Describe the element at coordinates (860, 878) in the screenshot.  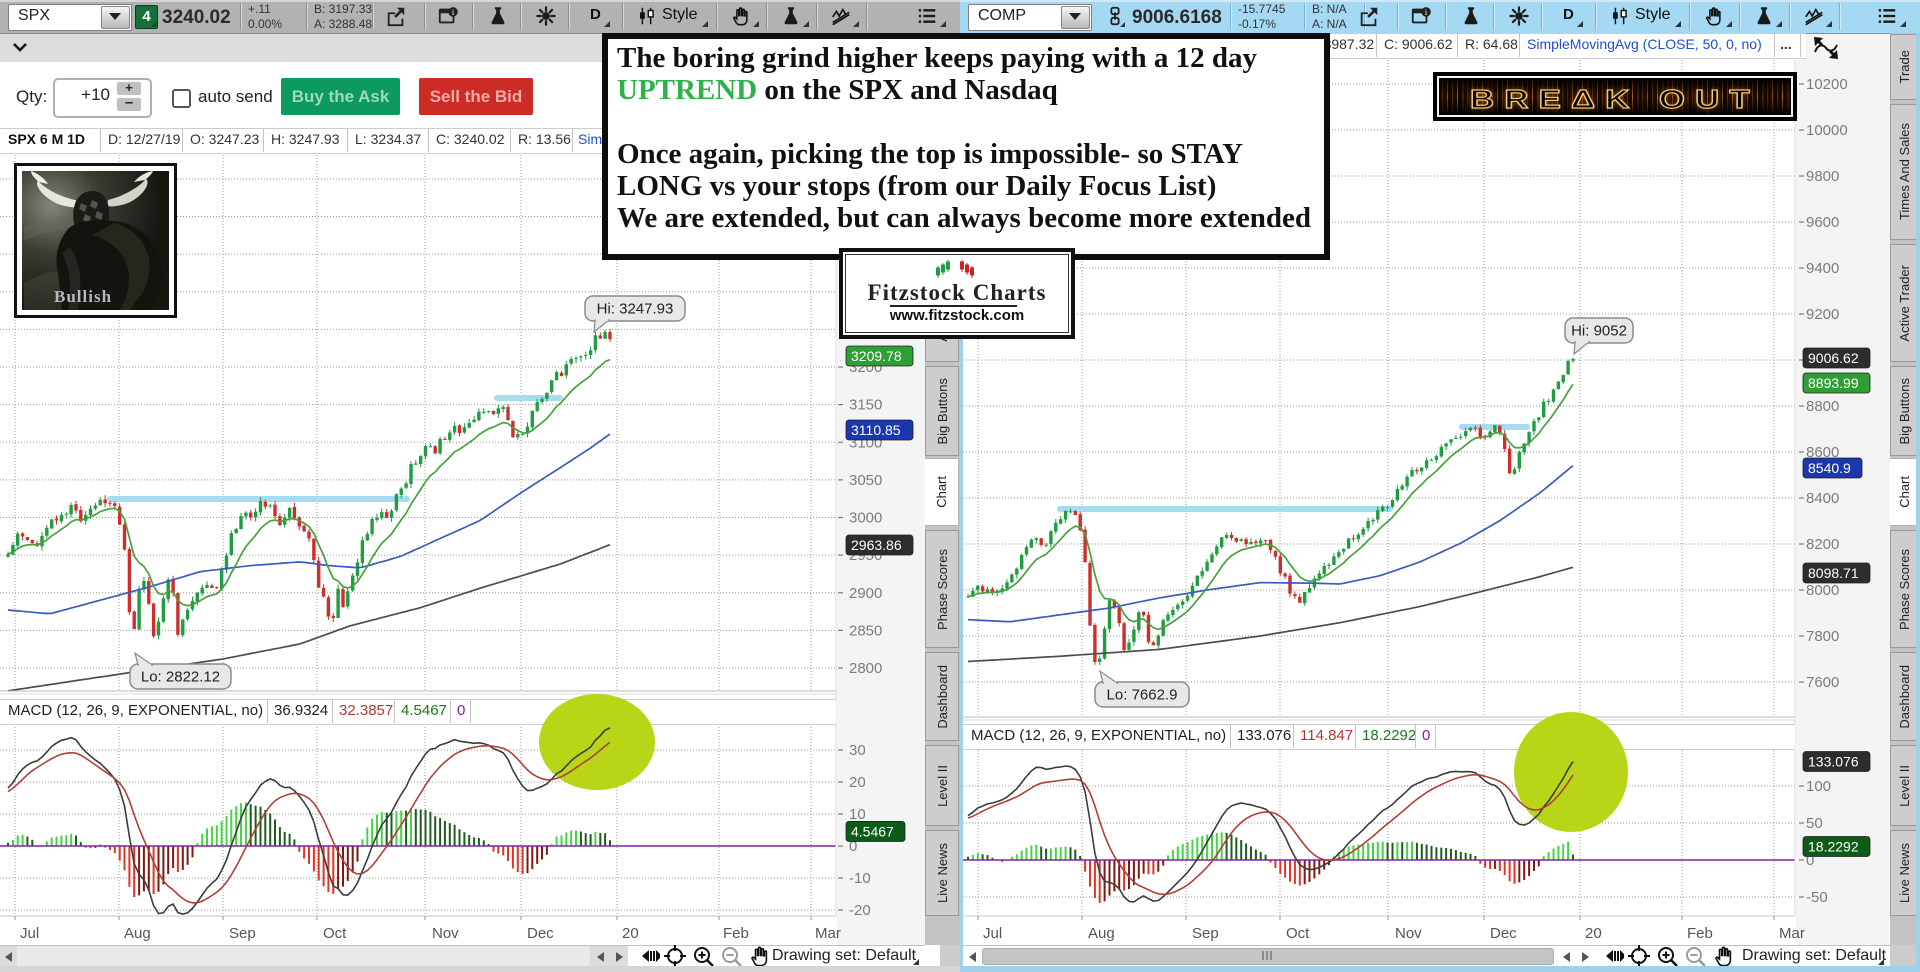
I see `svg-text: -10` at that location.